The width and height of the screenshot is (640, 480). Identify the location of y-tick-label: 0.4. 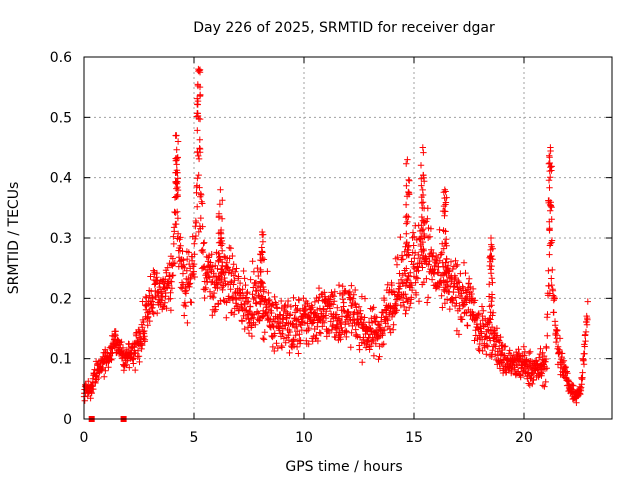
(61, 179).